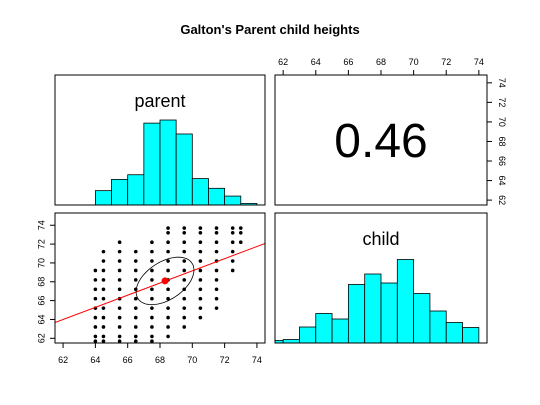 This screenshot has height=405, width=540. I want to click on x-tick-label: 72, so click(446, 62).